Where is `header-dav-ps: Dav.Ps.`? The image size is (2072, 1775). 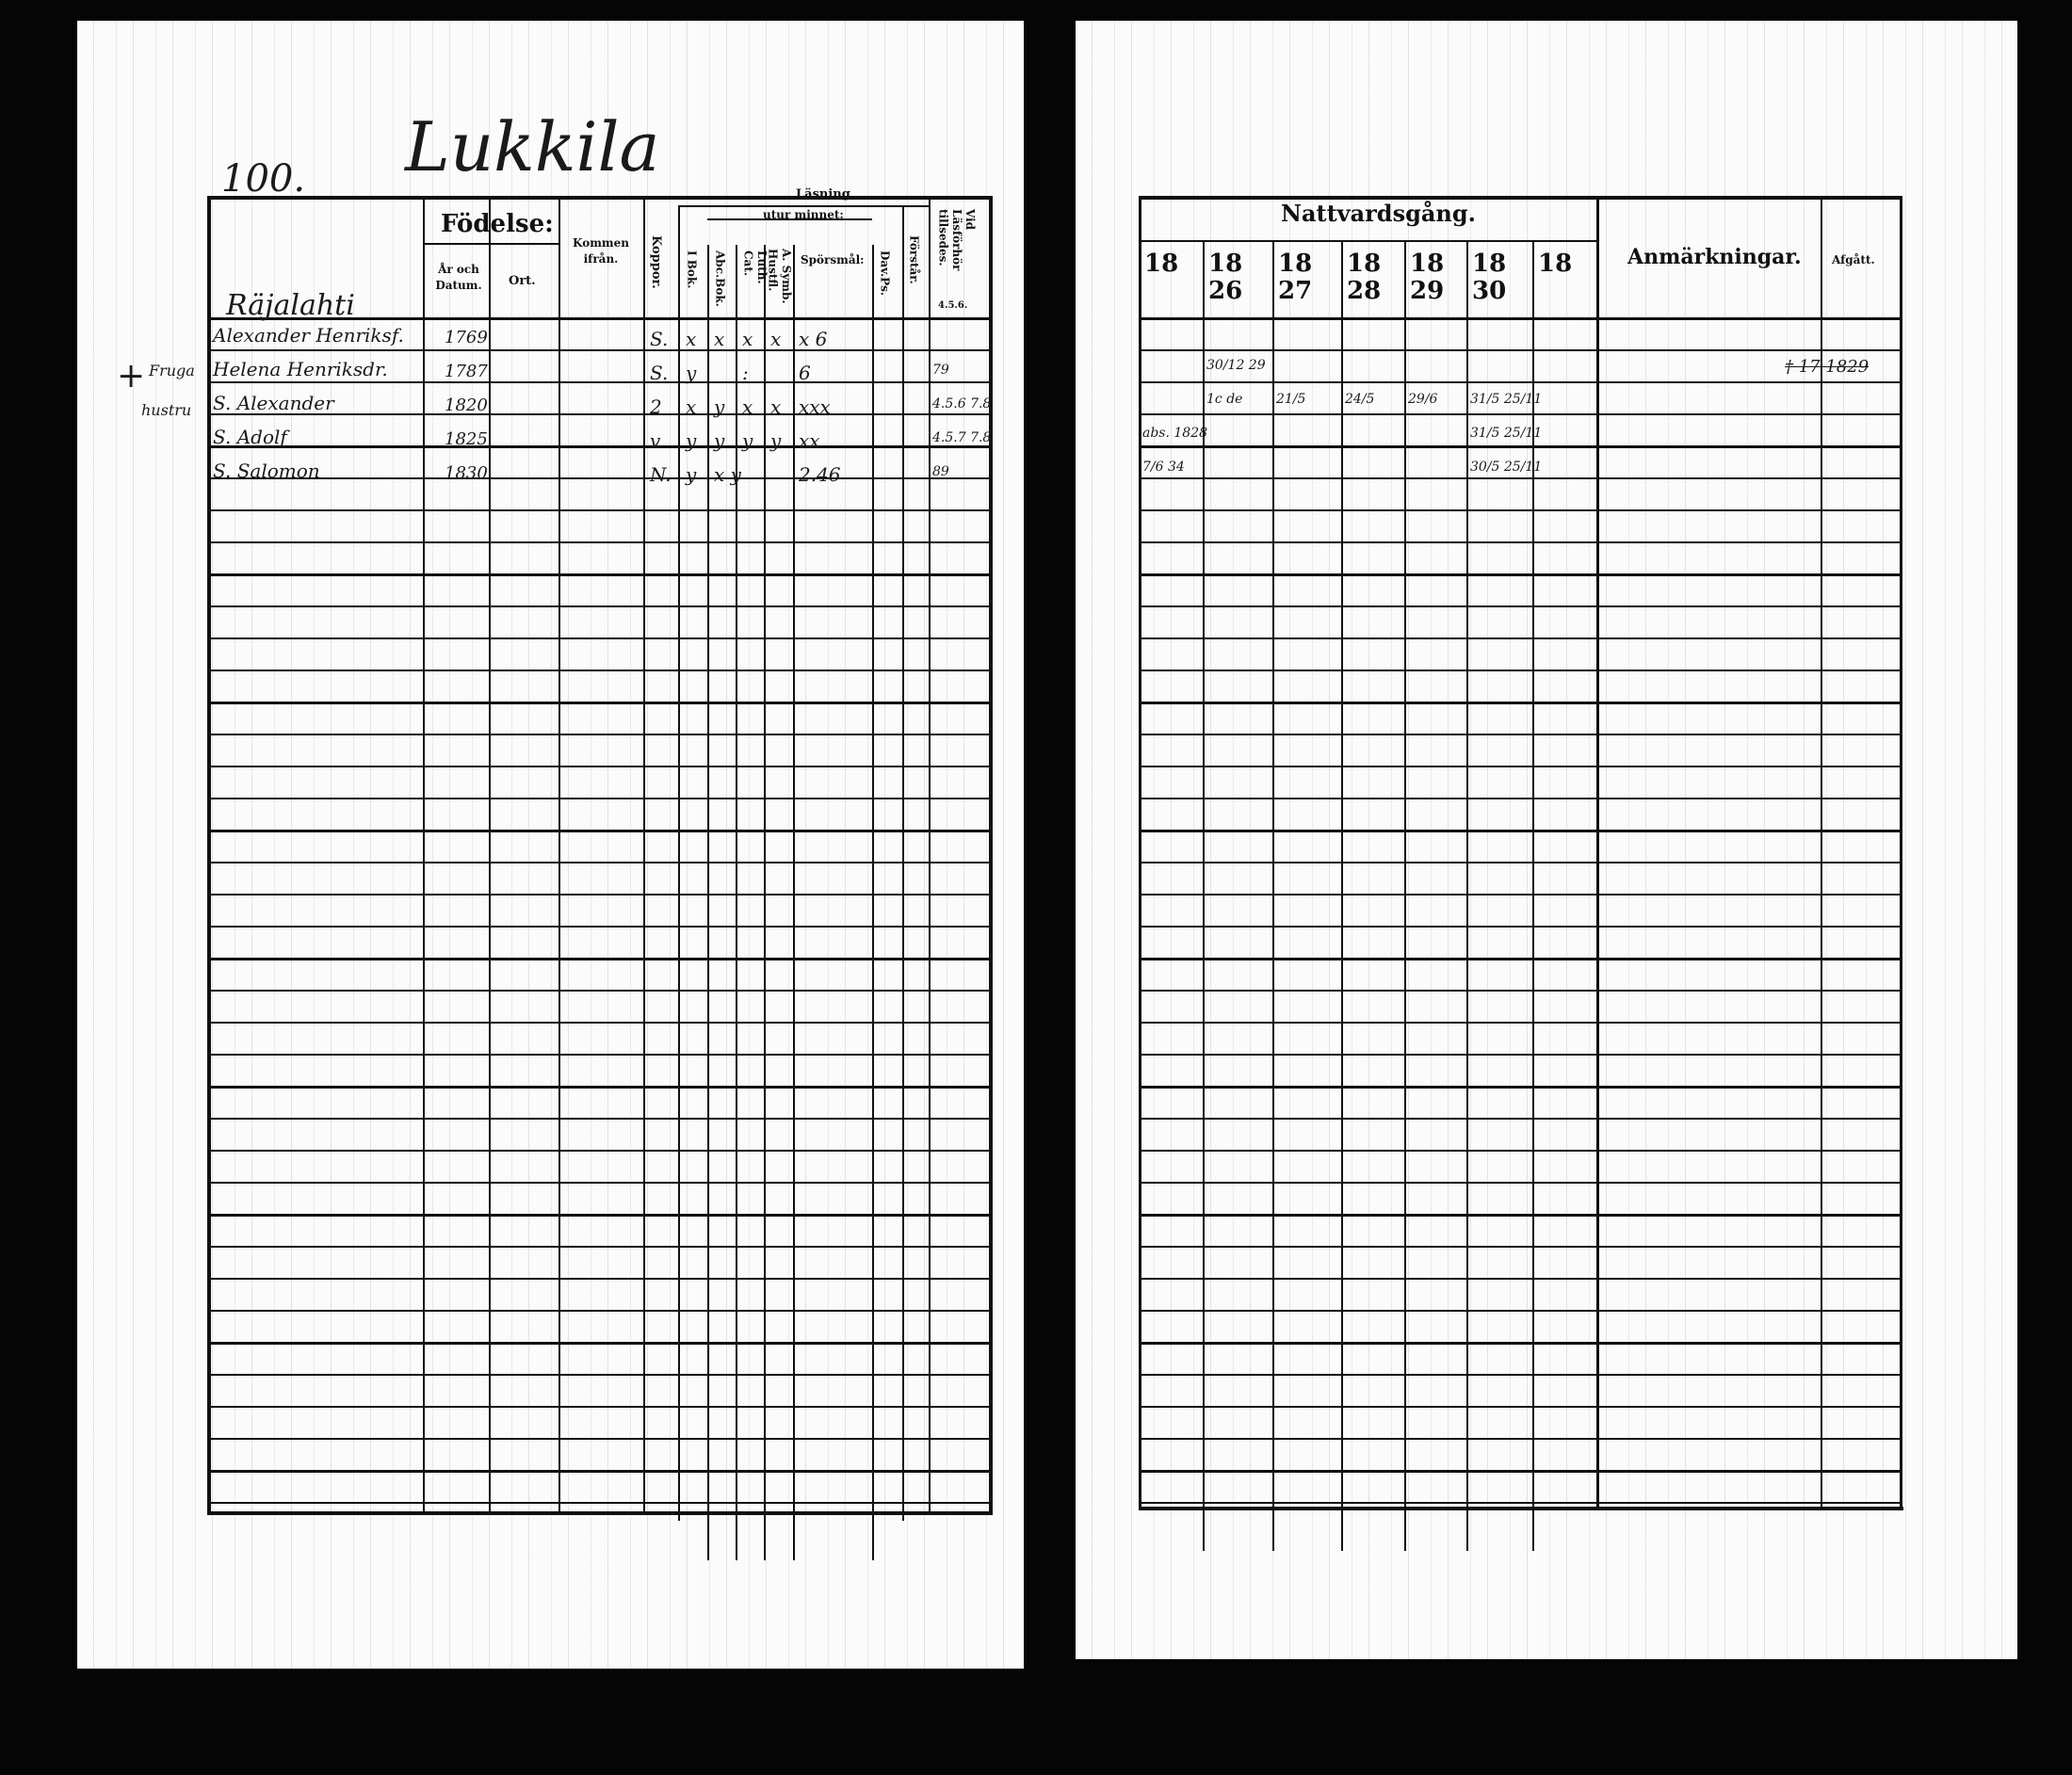
header-dav-ps: Dav.Ps. is located at coordinates (885, 273).